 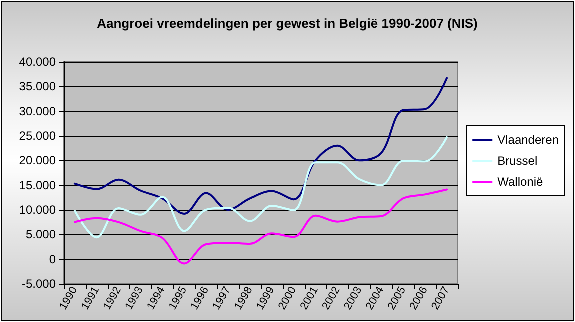 I want to click on y-tick-label: 35.000, so click(x=37, y=87).